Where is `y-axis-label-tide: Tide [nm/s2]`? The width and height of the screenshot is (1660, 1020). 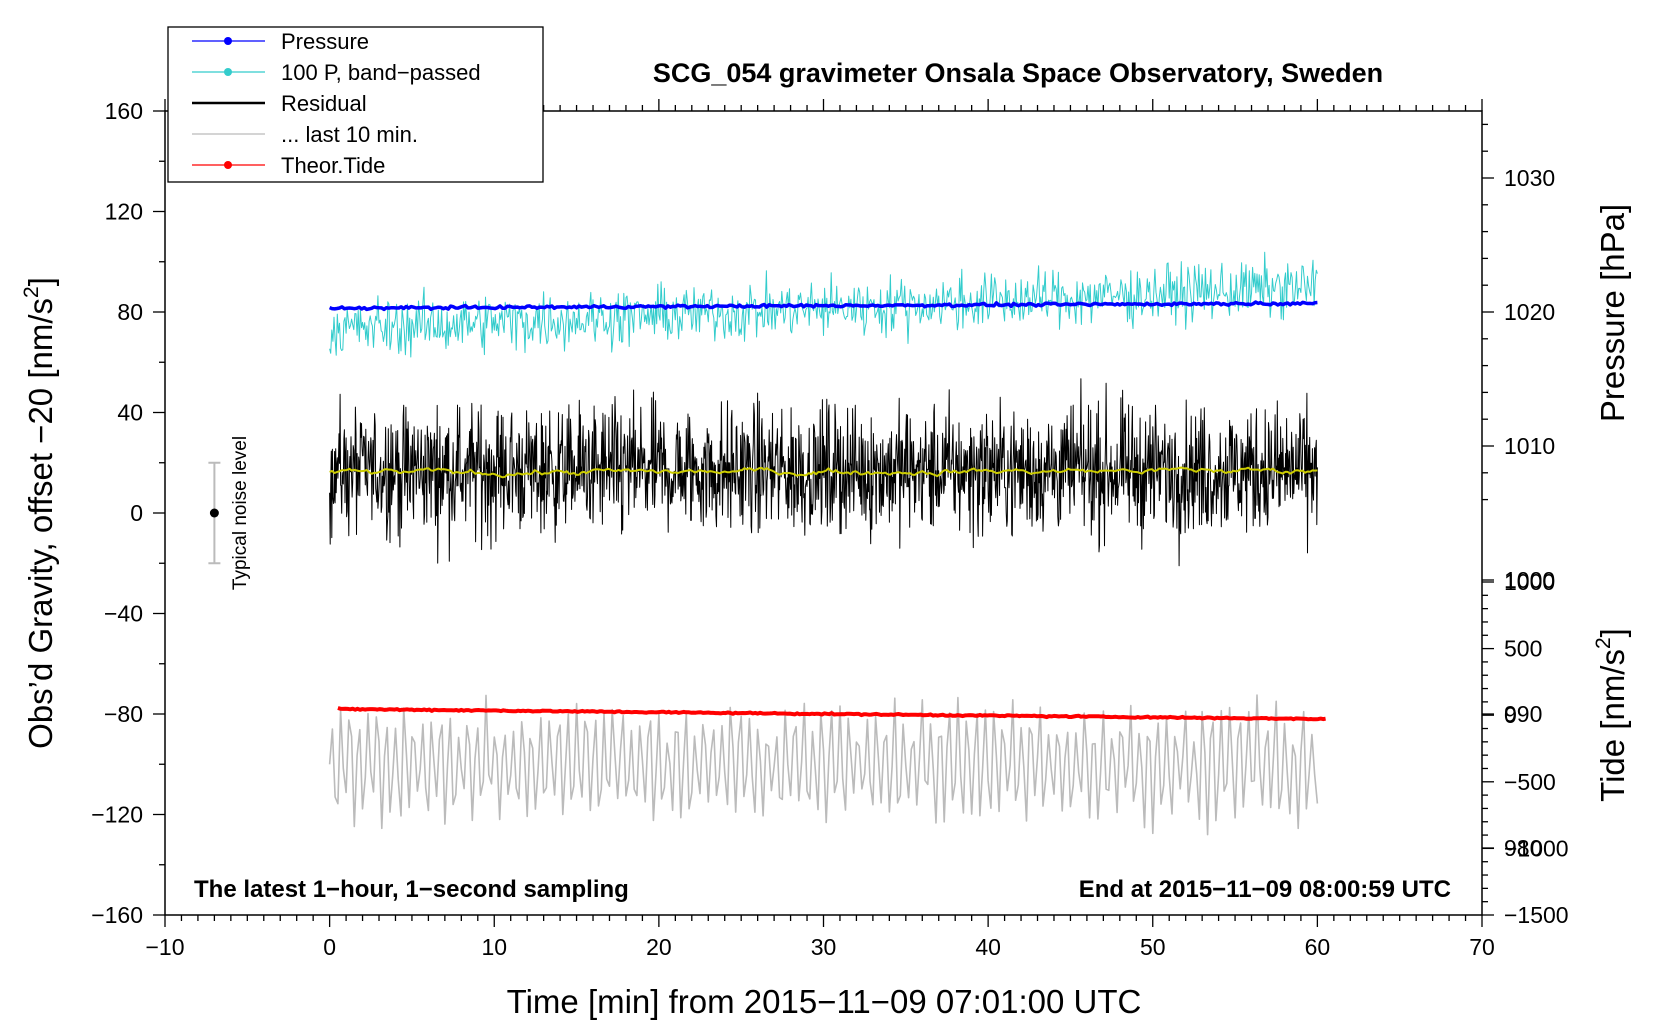 y-axis-label-tide: Tide [nm/s2] is located at coordinates (1611, 715).